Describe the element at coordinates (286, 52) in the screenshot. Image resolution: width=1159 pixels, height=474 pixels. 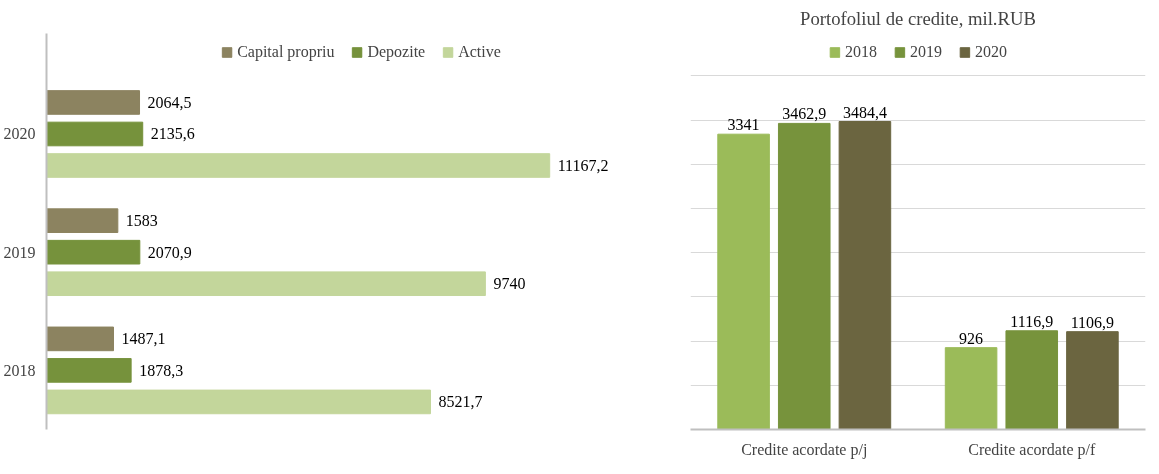
I see `legend-label: Capital propriu` at that location.